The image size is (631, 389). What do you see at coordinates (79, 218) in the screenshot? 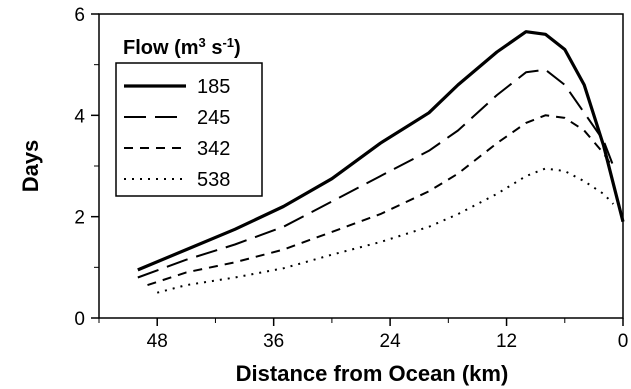
I see `y-tick-label: 2` at bounding box center [79, 218].